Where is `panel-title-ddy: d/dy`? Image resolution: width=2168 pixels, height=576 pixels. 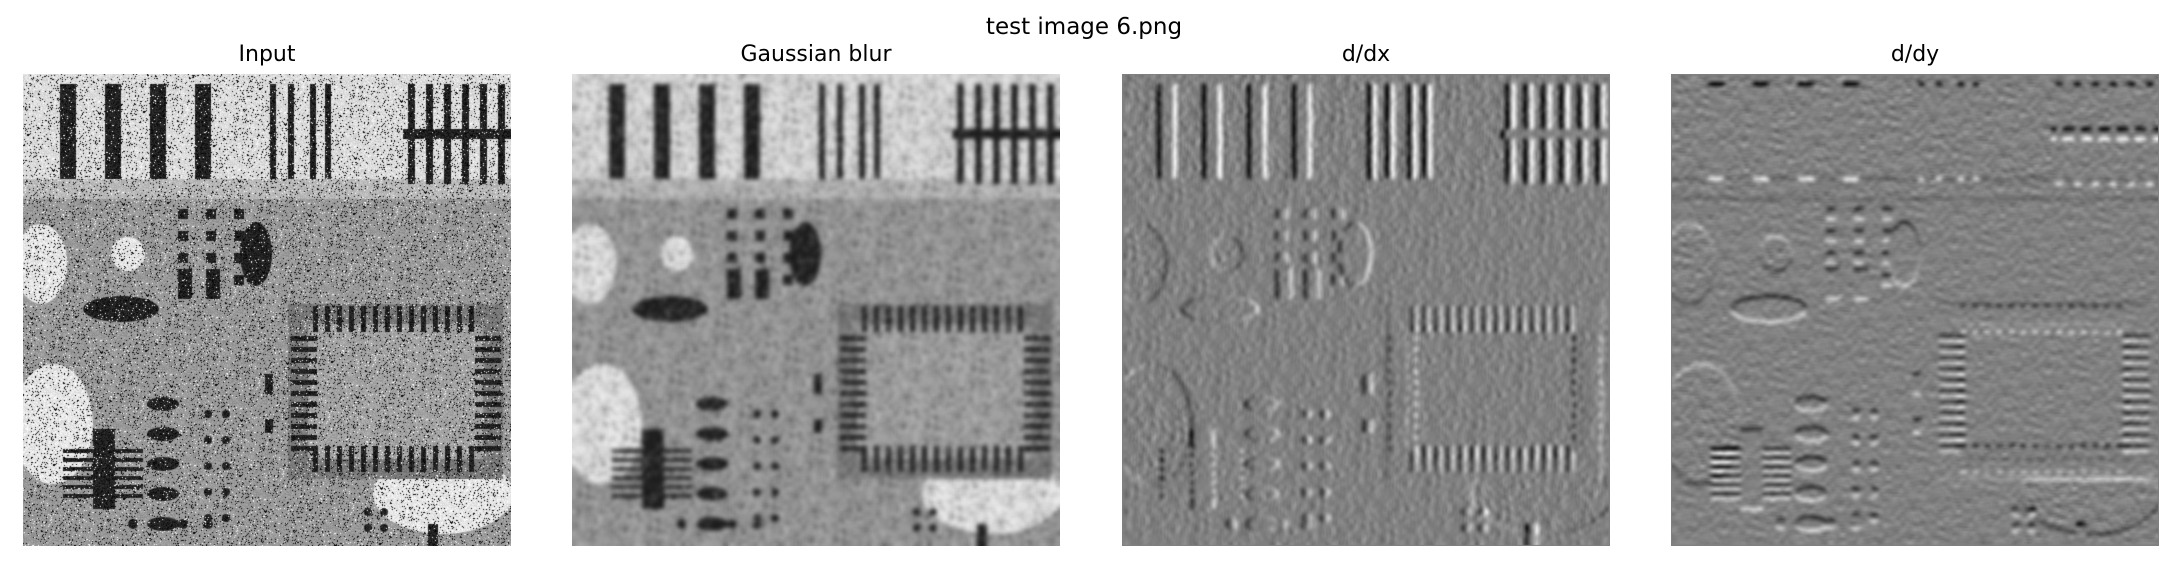
panel-title-ddy: d/dy is located at coordinates (1915, 54).